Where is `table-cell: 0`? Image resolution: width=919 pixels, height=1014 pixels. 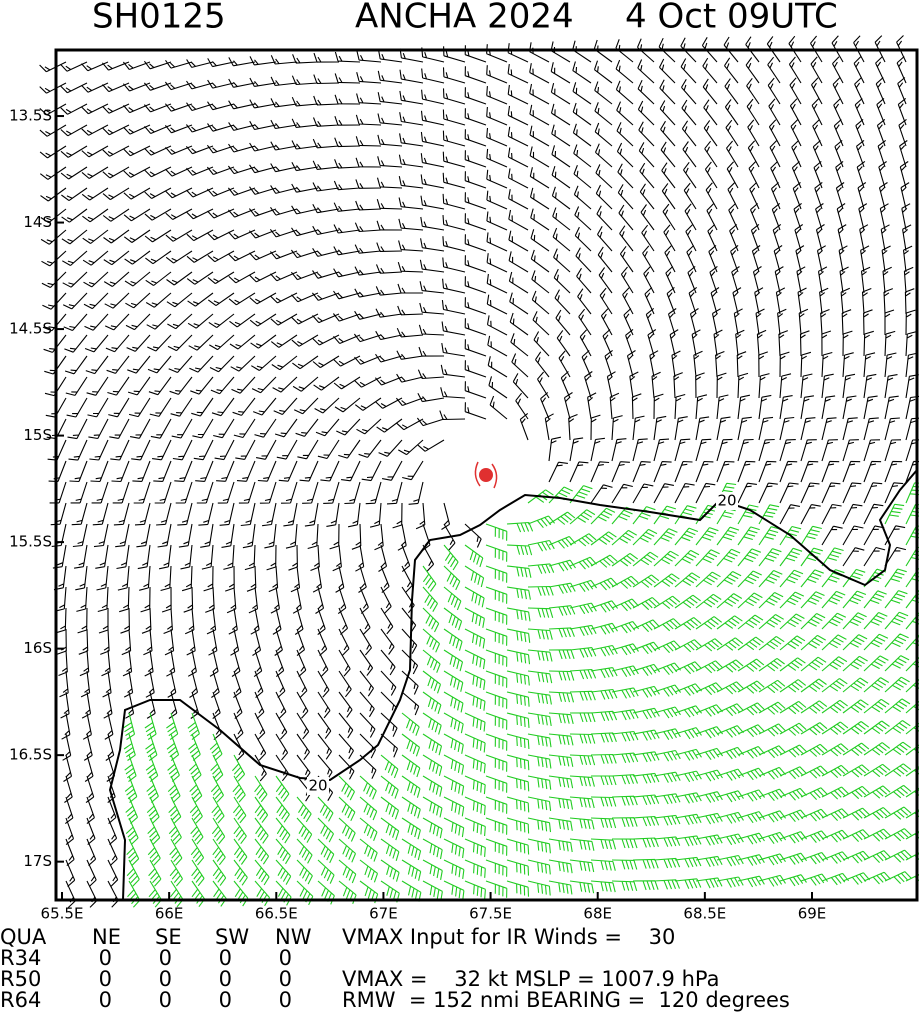
table-cell: 0 is located at coordinates (285, 979).